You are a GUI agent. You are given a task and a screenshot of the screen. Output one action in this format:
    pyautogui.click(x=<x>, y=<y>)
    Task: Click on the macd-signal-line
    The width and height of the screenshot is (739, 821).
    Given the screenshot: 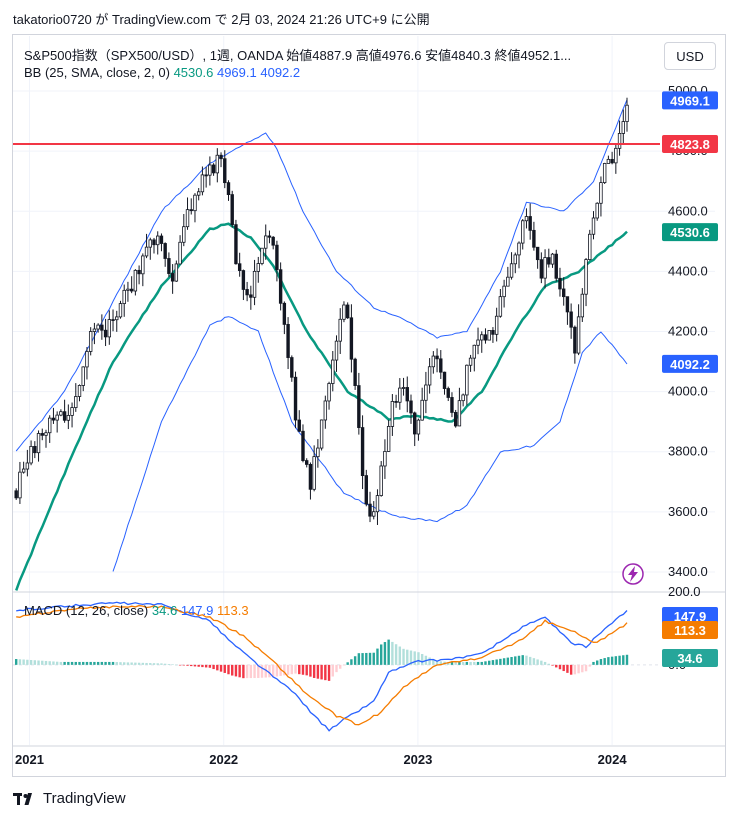 What is the action you would take?
    pyautogui.click(x=322, y=665)
    